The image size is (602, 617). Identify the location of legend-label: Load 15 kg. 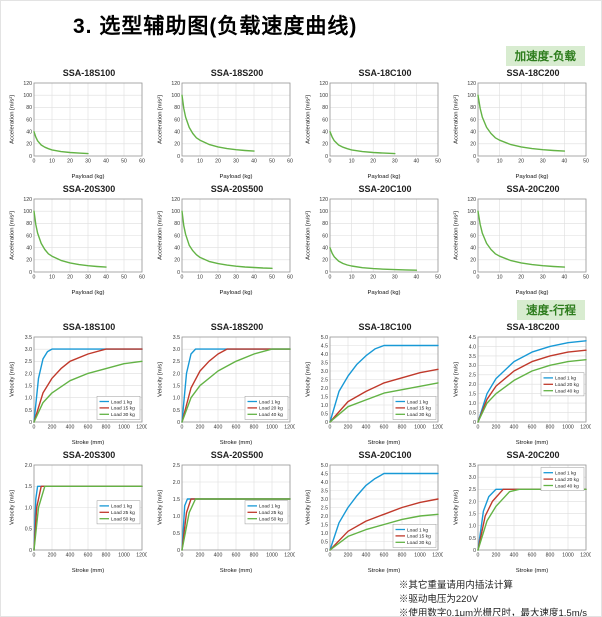
(123, 409).